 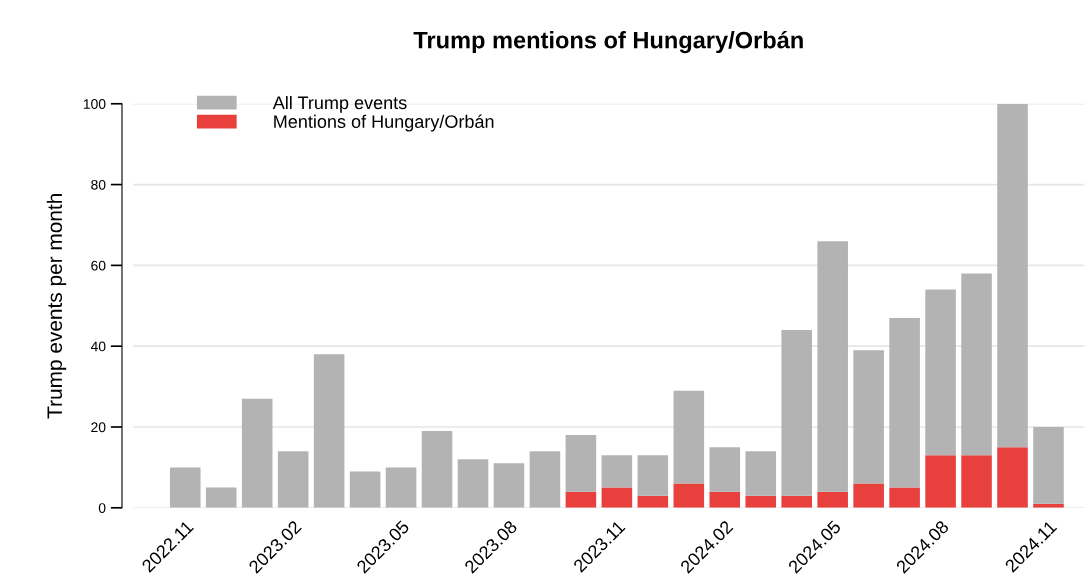 I want to click on legend-label: All Trump events, so click(x=339, y=104).